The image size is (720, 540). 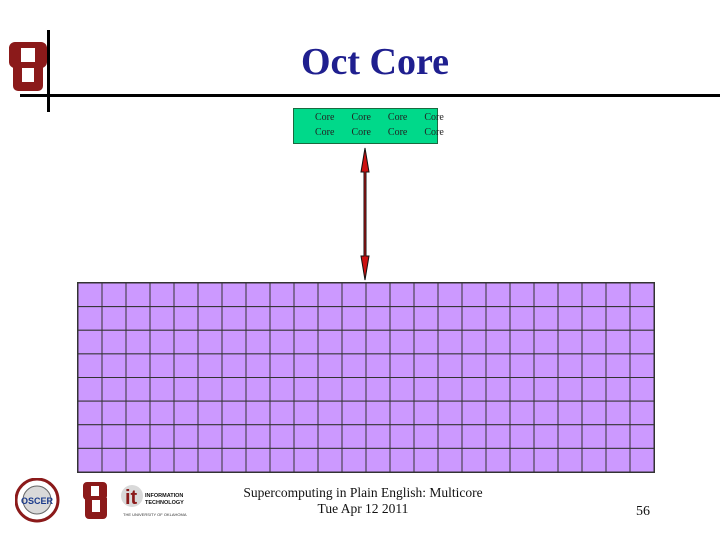 What do you see at coordinates (28, 66) in the screenshot?
I see `ou-logo` at bounding box center [28, 66].